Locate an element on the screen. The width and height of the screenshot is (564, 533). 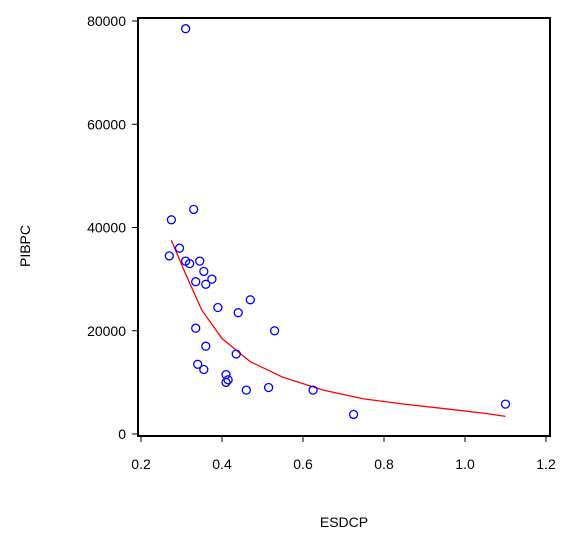
x-tick-label: 1.2 is located at coordinates (546, 464).